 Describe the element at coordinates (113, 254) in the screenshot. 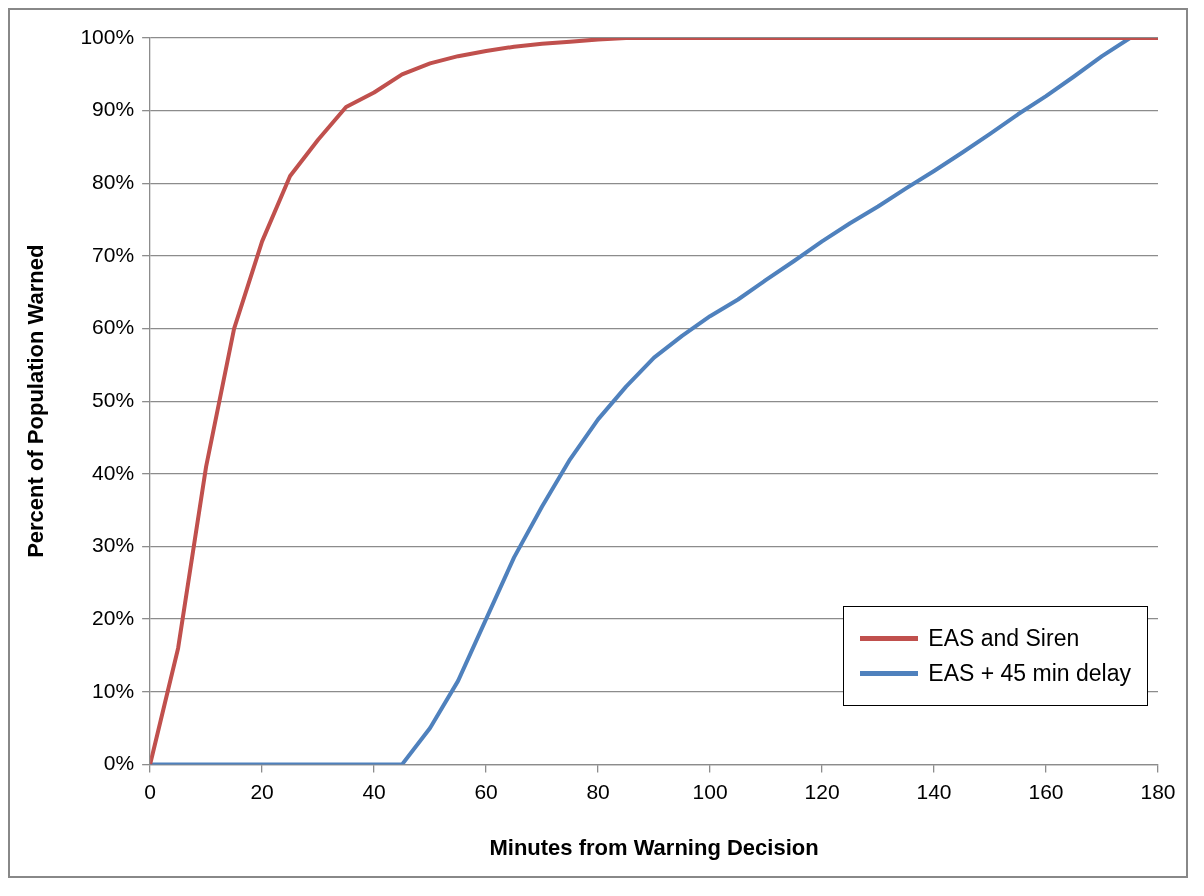

I see `y-tick-label: 70%` at that location.